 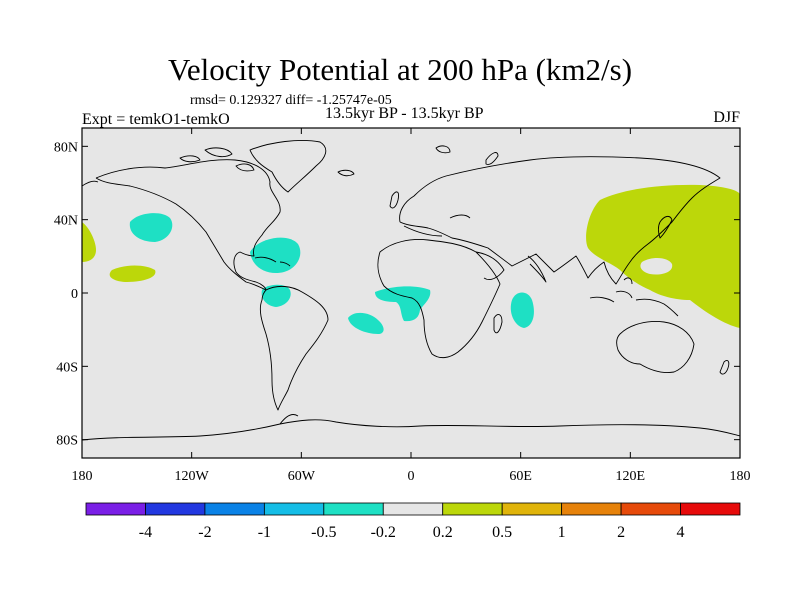 What do you see at coordinates (294, 348) in the screenshot?
I see `coastline-south-america` at bounding box center [294, 348].